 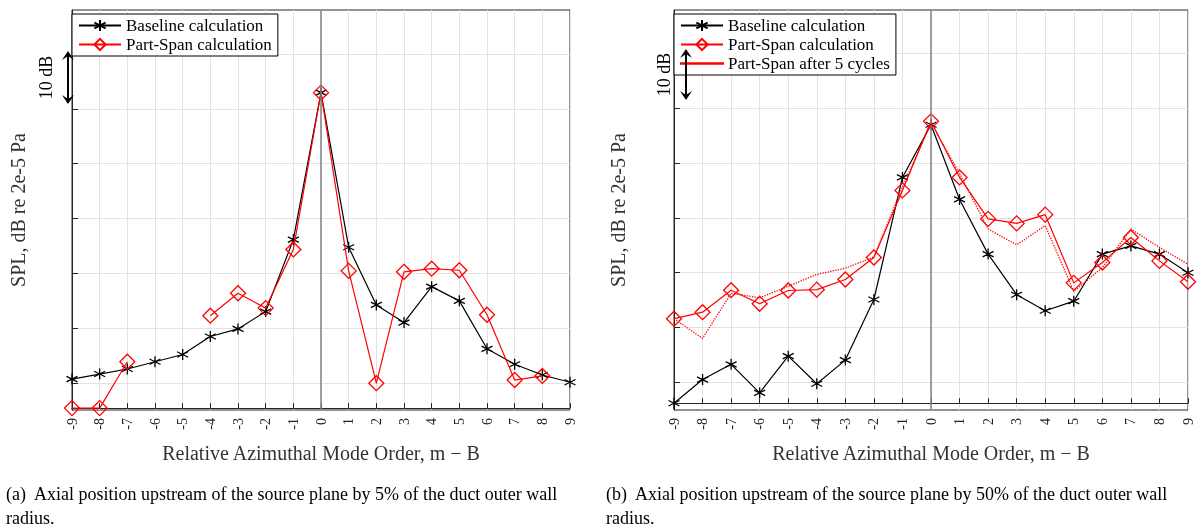 I want to click on x-tick-label: 4, so click(x=432, y=421).